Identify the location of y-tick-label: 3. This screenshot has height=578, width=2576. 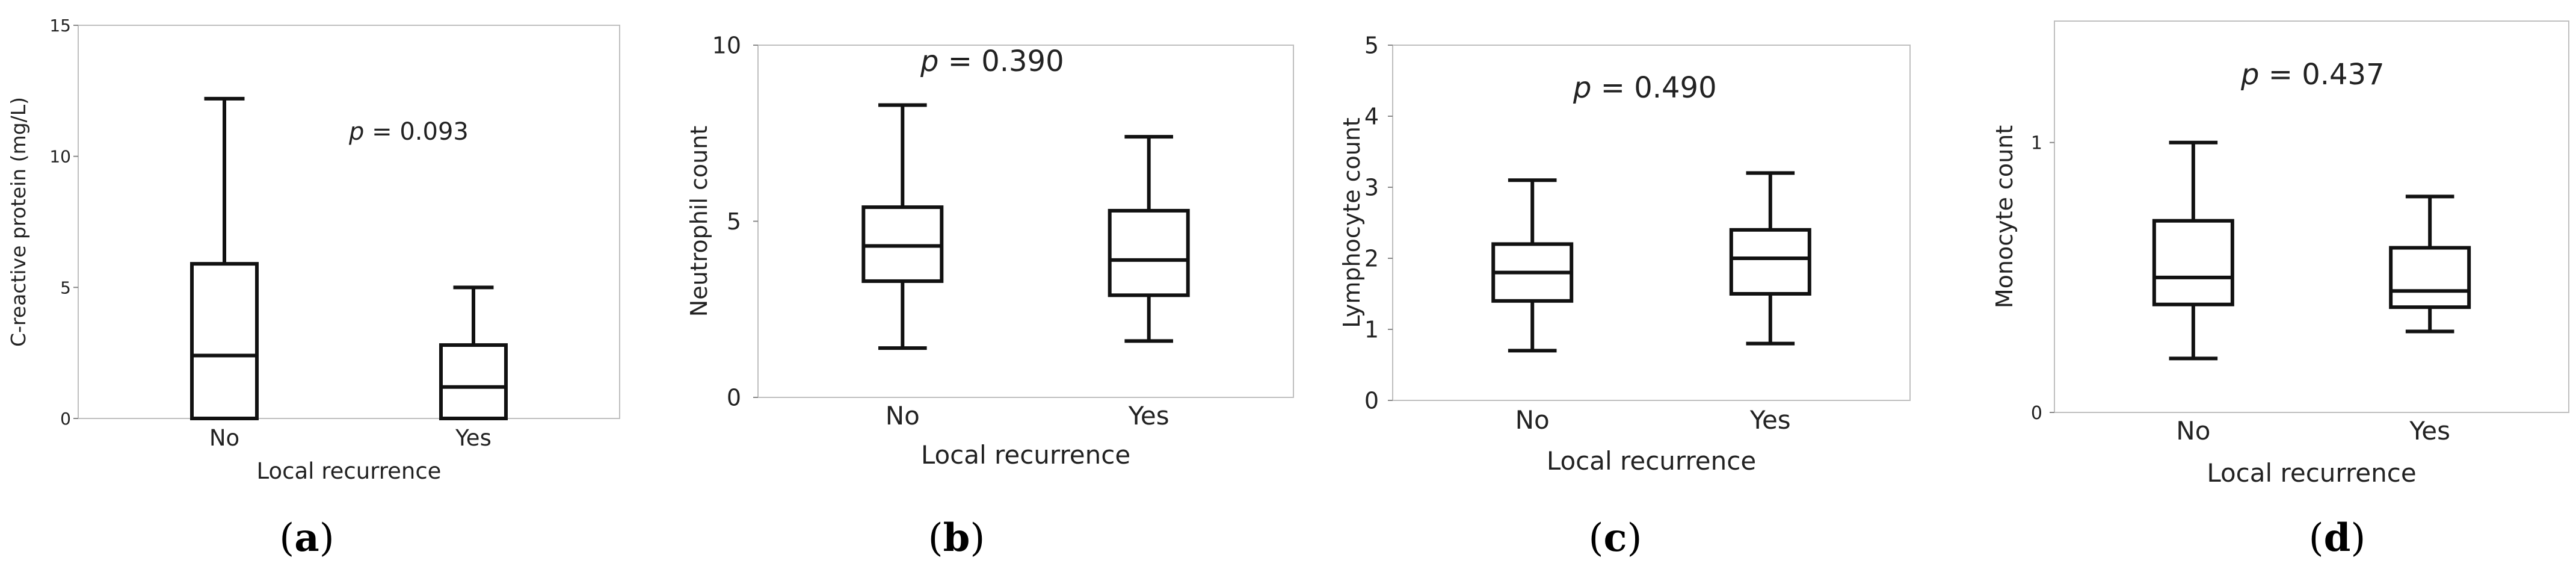
(1371, 188).